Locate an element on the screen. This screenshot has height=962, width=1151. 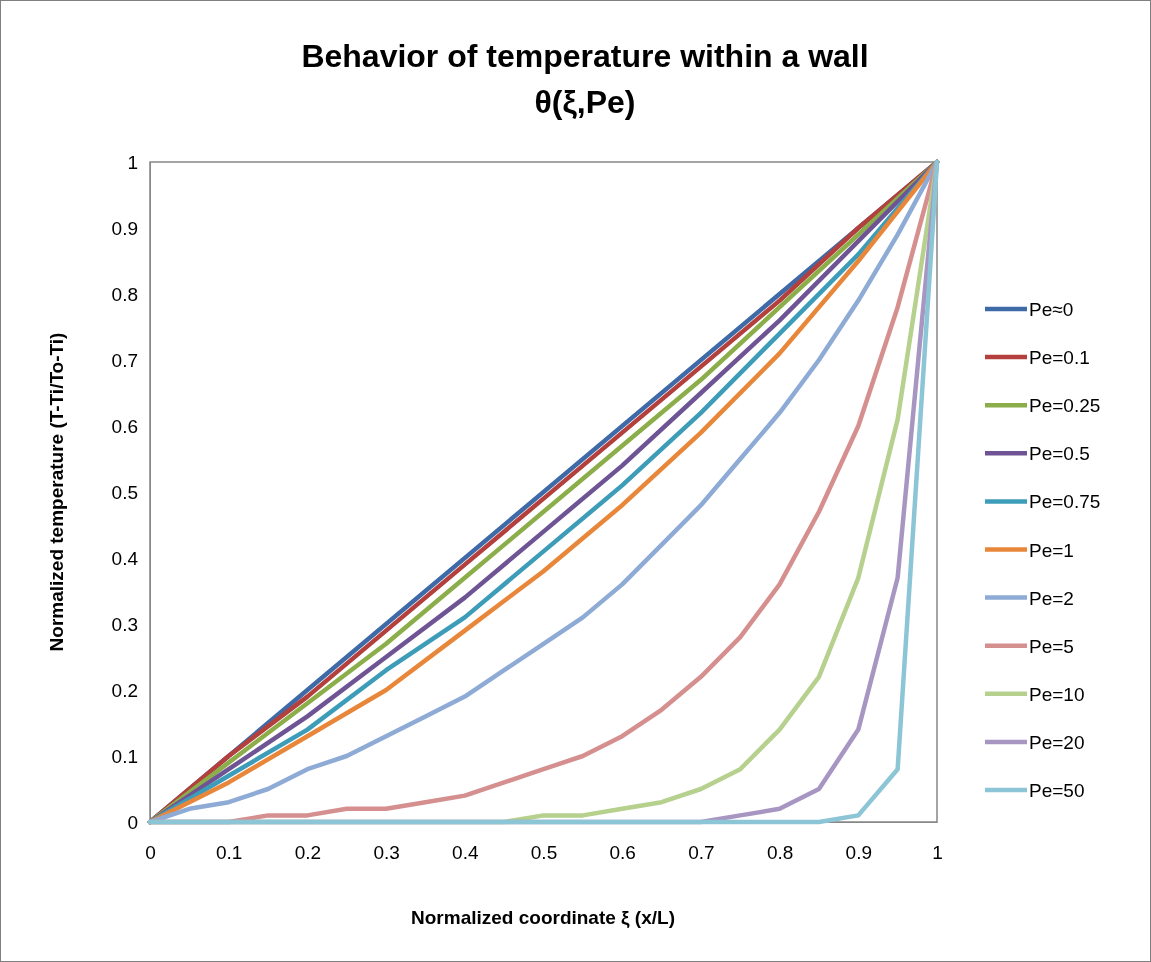
legend-label: Pe=0.25 is located at coordinates (1065, 406).